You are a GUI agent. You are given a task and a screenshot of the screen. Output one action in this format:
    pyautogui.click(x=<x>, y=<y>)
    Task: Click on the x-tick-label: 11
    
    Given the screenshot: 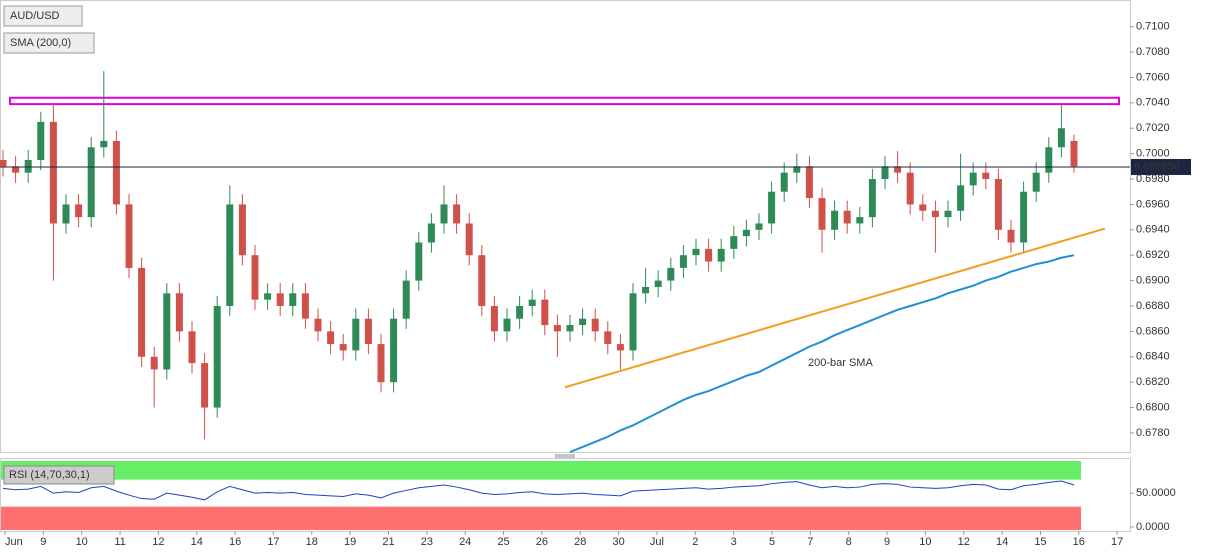 What is the action you would take?
    pyautogui.click(x=119, y=542)
    